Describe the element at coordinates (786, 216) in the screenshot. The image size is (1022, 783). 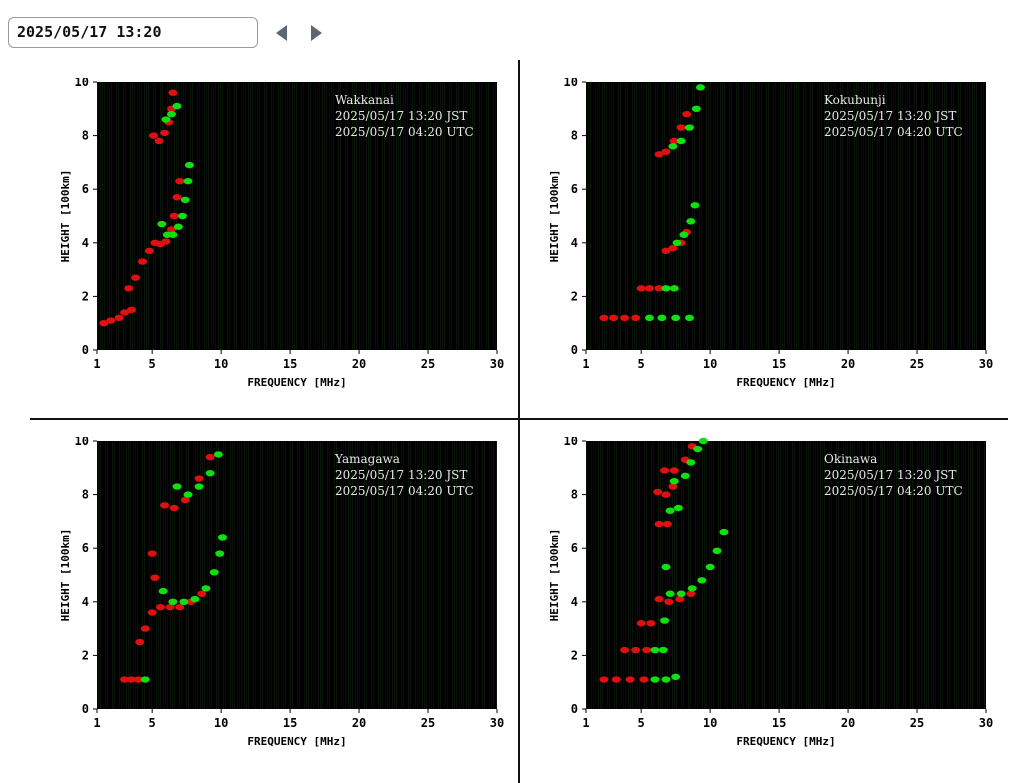
I see `noise-layer` at that location.